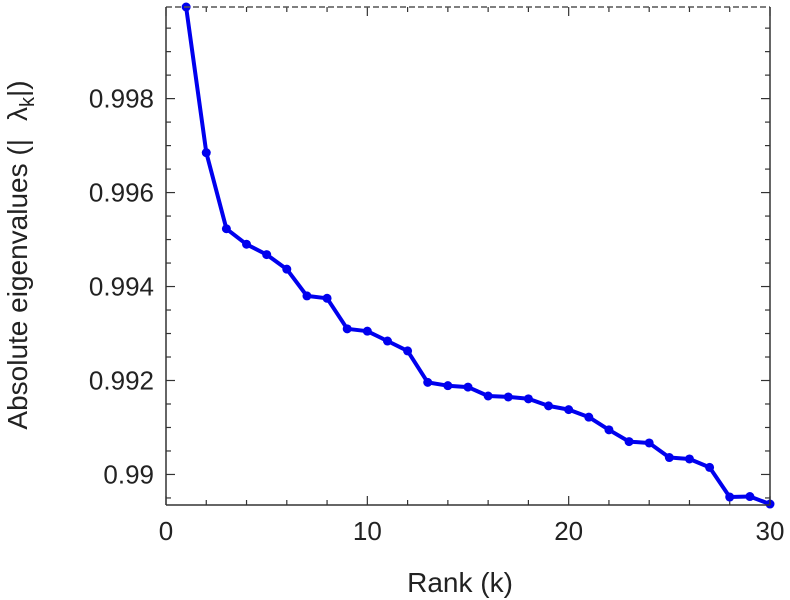  Describe the element at coordinates (121, 99) in the screenshot. I see `y-tick-label: 0.998` at that location.